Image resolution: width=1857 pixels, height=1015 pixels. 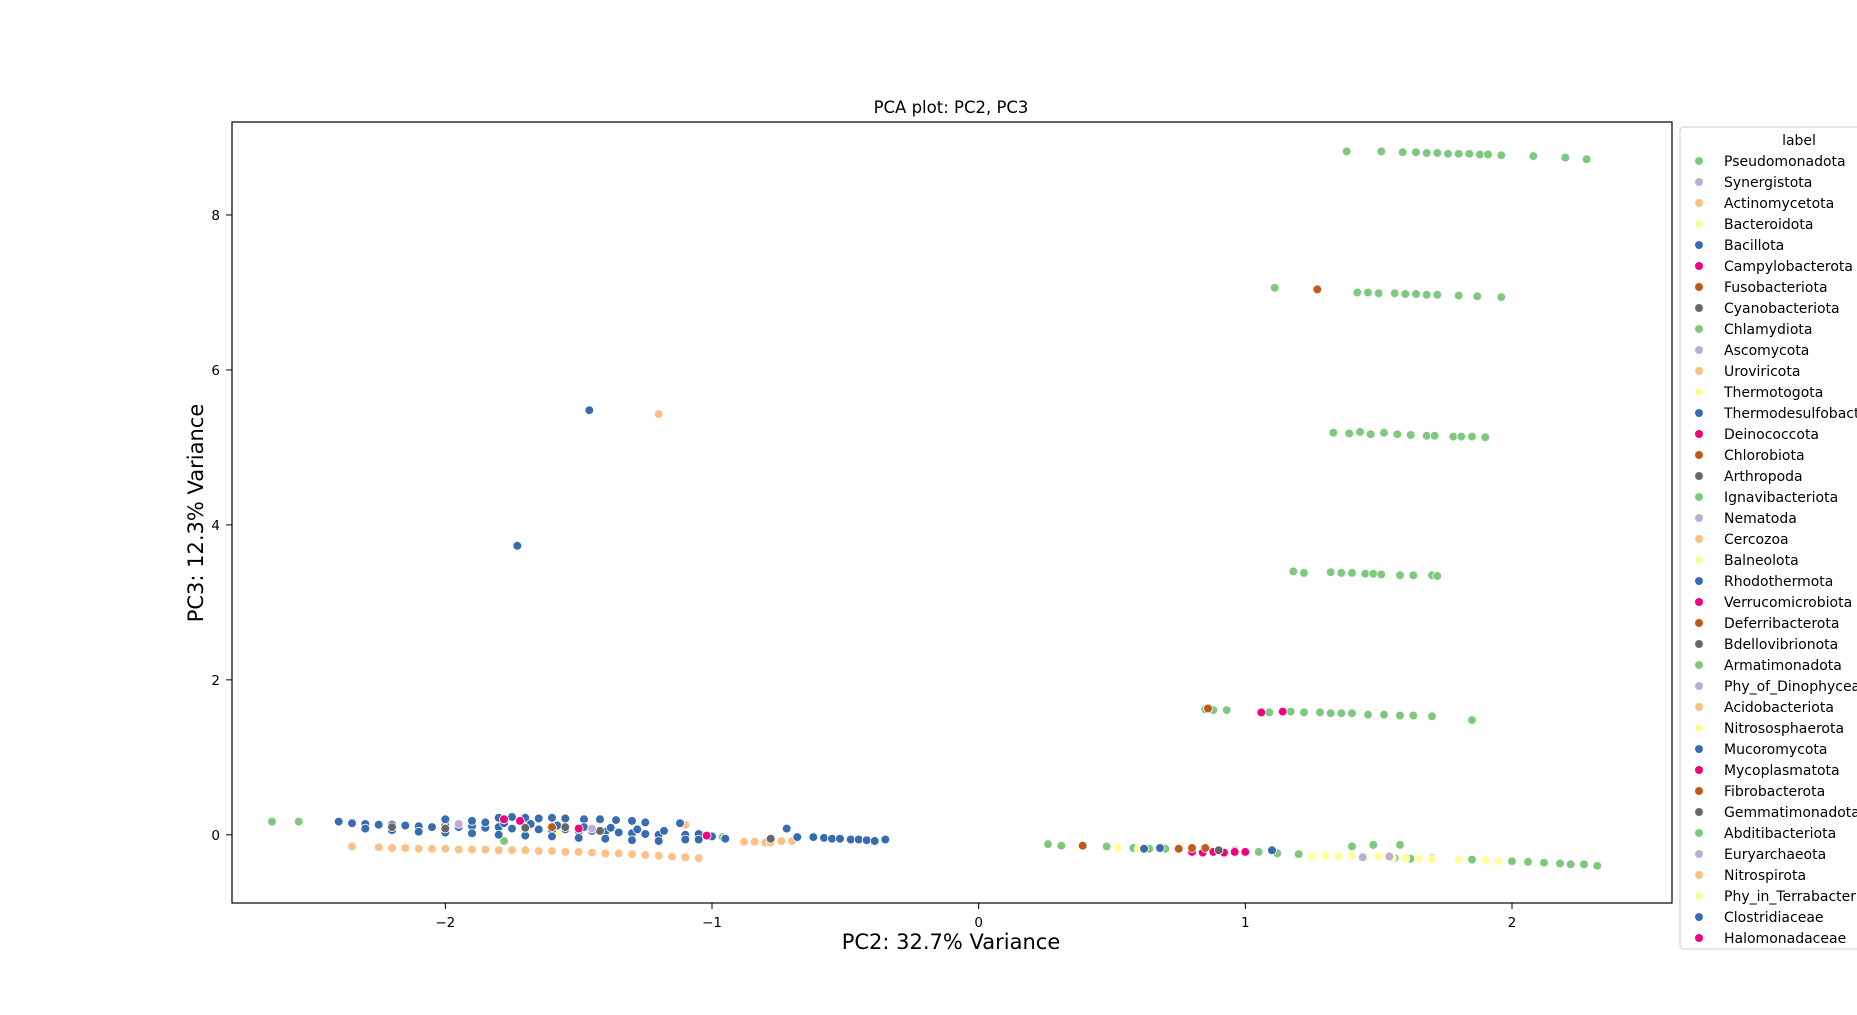 I want to click on legend-label: Ignavibacteriota, so click(x=1781, y=498).